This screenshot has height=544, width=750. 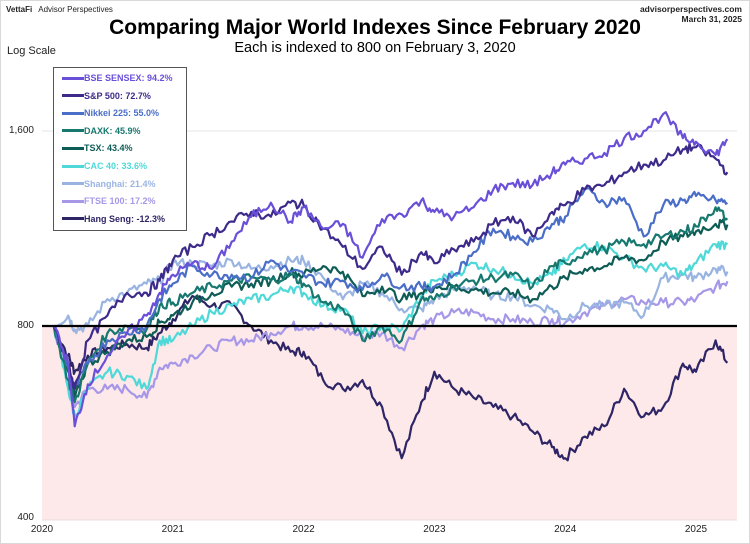 I want to click on y-tick-label: 800, so click(x=25, y=325).